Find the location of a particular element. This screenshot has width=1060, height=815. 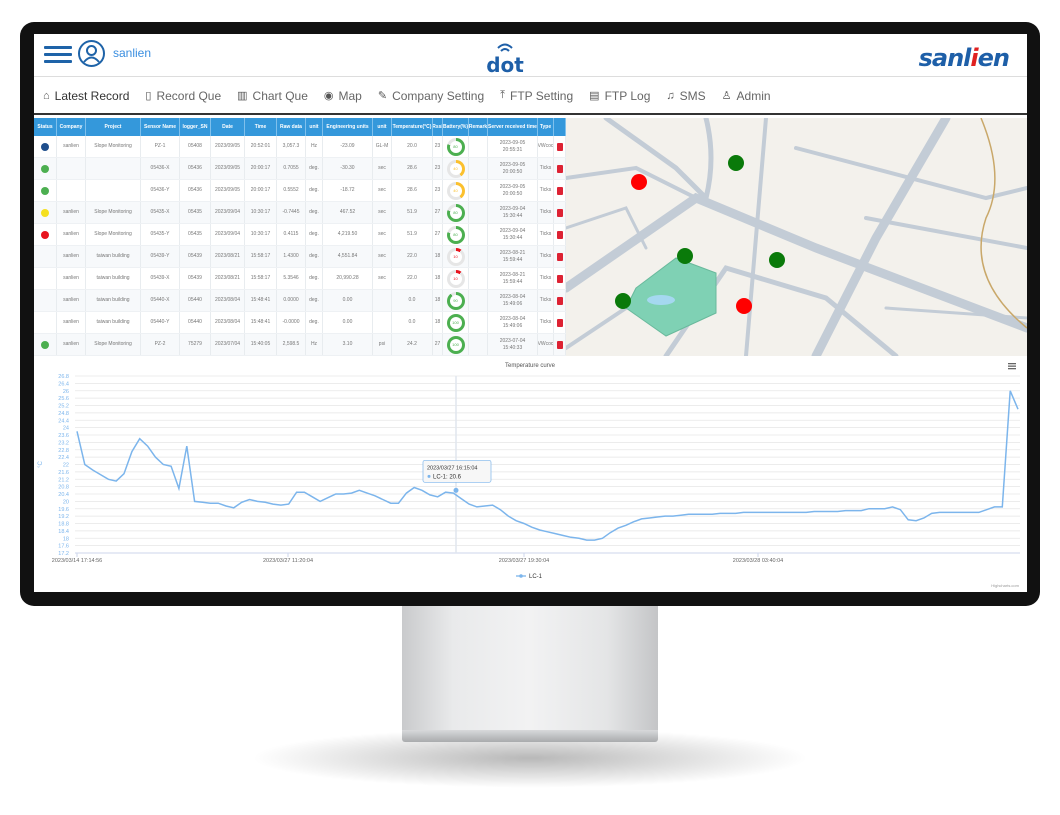

nav-company-setting: ✎ Company Setting is located at coordinates (431, 96).